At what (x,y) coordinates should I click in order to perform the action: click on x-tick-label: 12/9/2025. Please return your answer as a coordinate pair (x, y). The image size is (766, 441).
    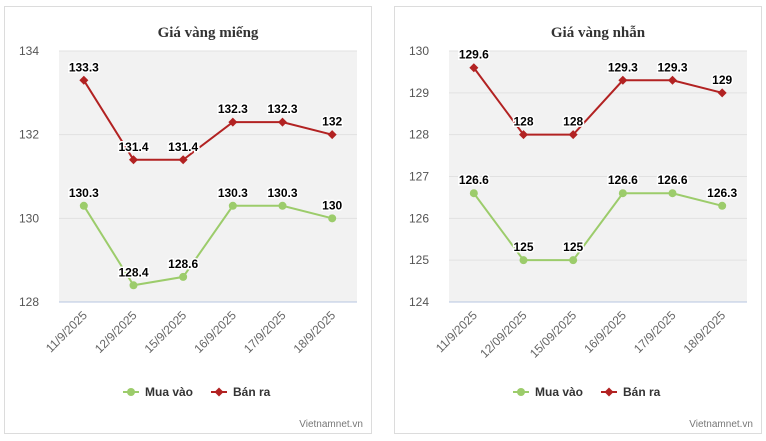
    Looking at the image, I should click on (116, 332).